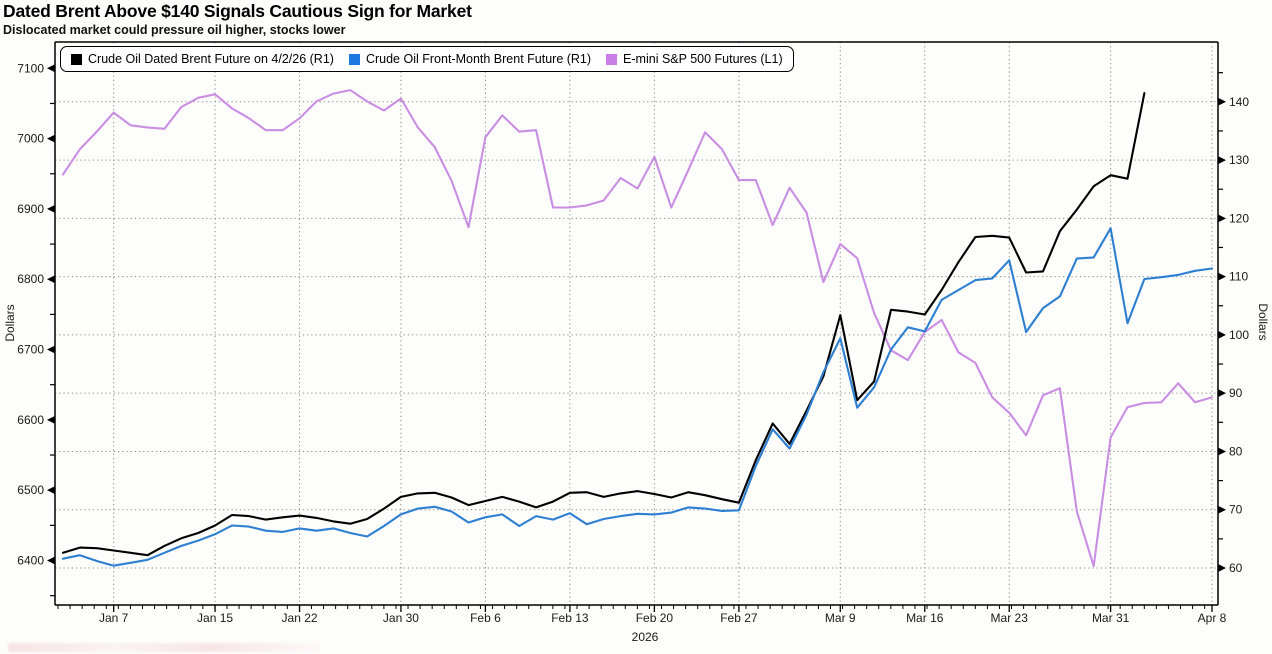 The width and height of the screenshot is (1272, 654). What do you see at coordinates (354, 59) in the screenshot?
I see `legend-swatch-blue-icon` at bounding box center [354, 59].